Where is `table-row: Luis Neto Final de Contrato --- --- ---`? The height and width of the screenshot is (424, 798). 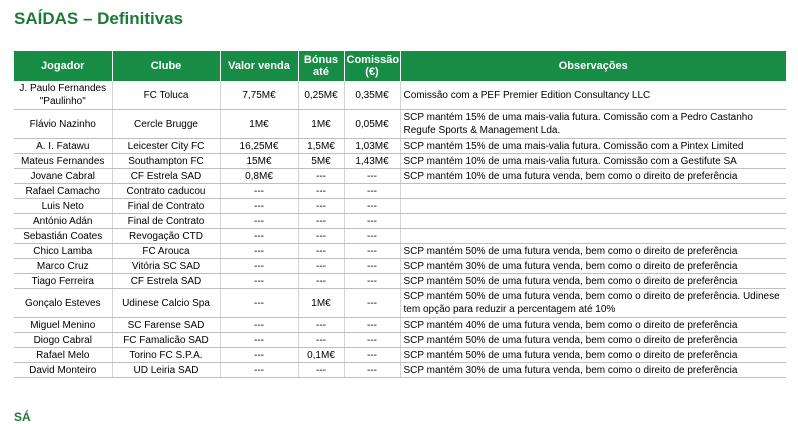
table-row: Luis Neto Final de Contrato --- --- --- is located at coordinates (400, 206).